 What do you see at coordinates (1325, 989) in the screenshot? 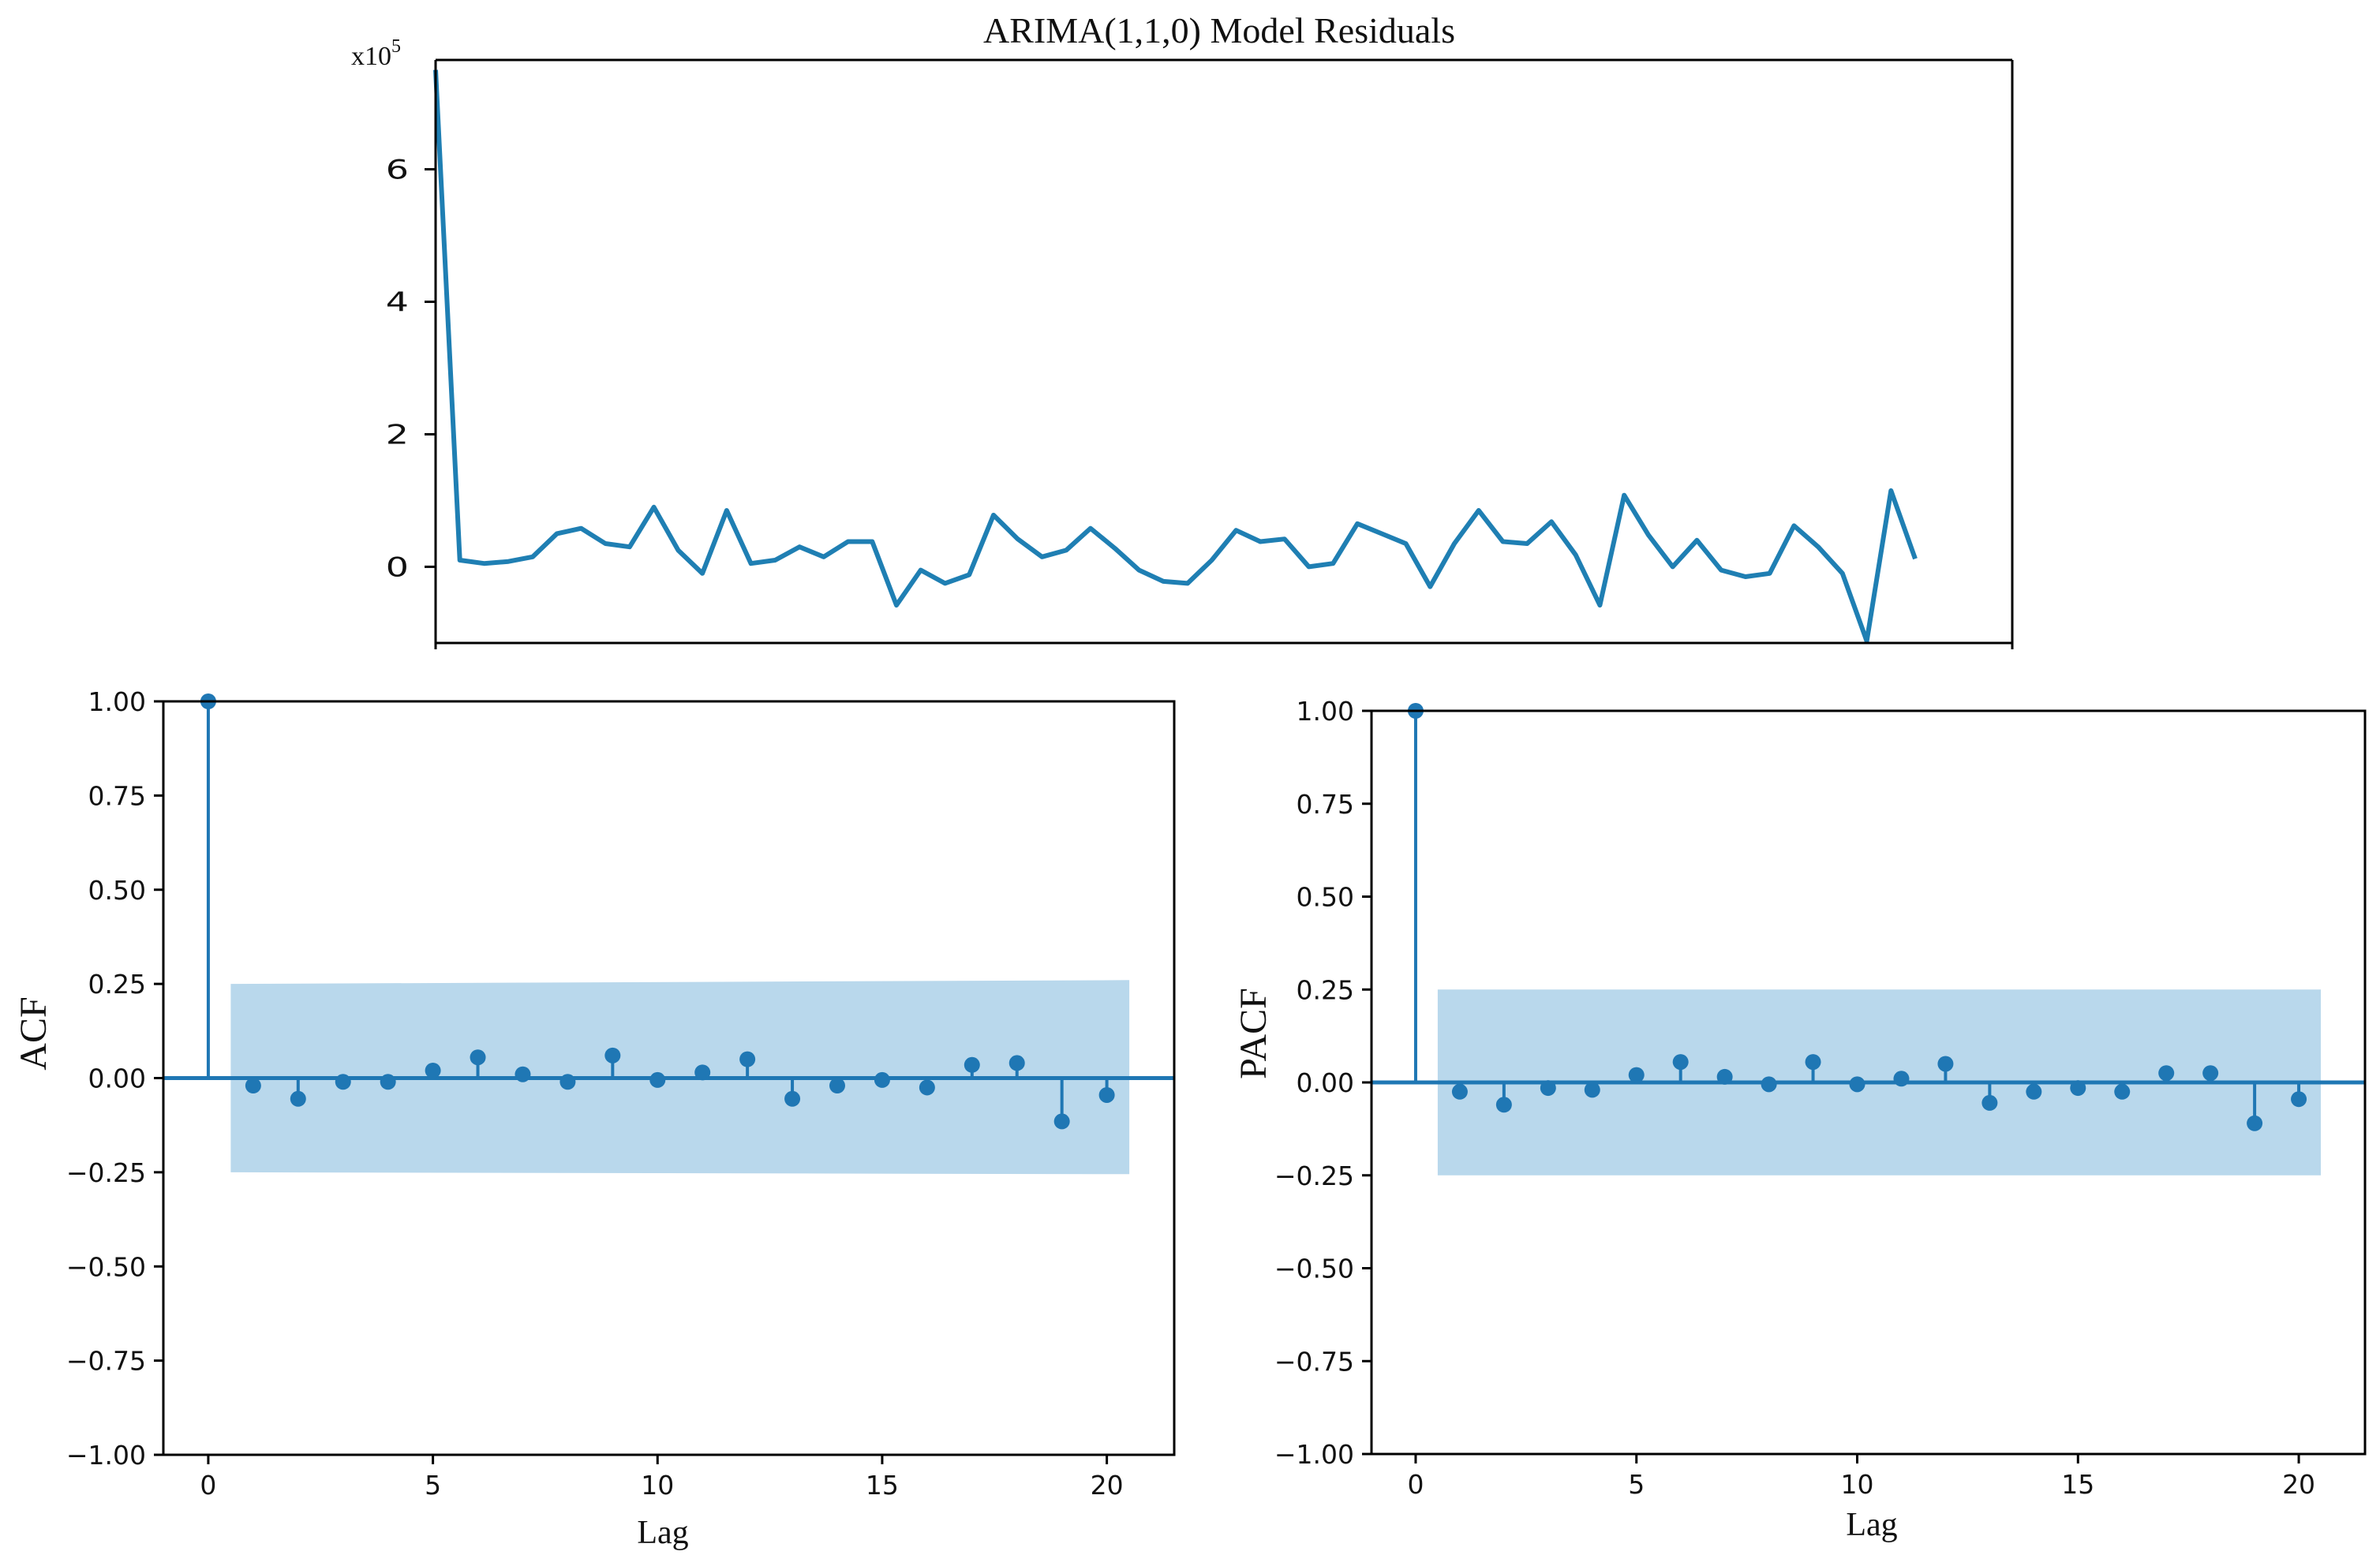
I see `pacf-ytick-label: 0.25` at bounding box center [1325, 989].